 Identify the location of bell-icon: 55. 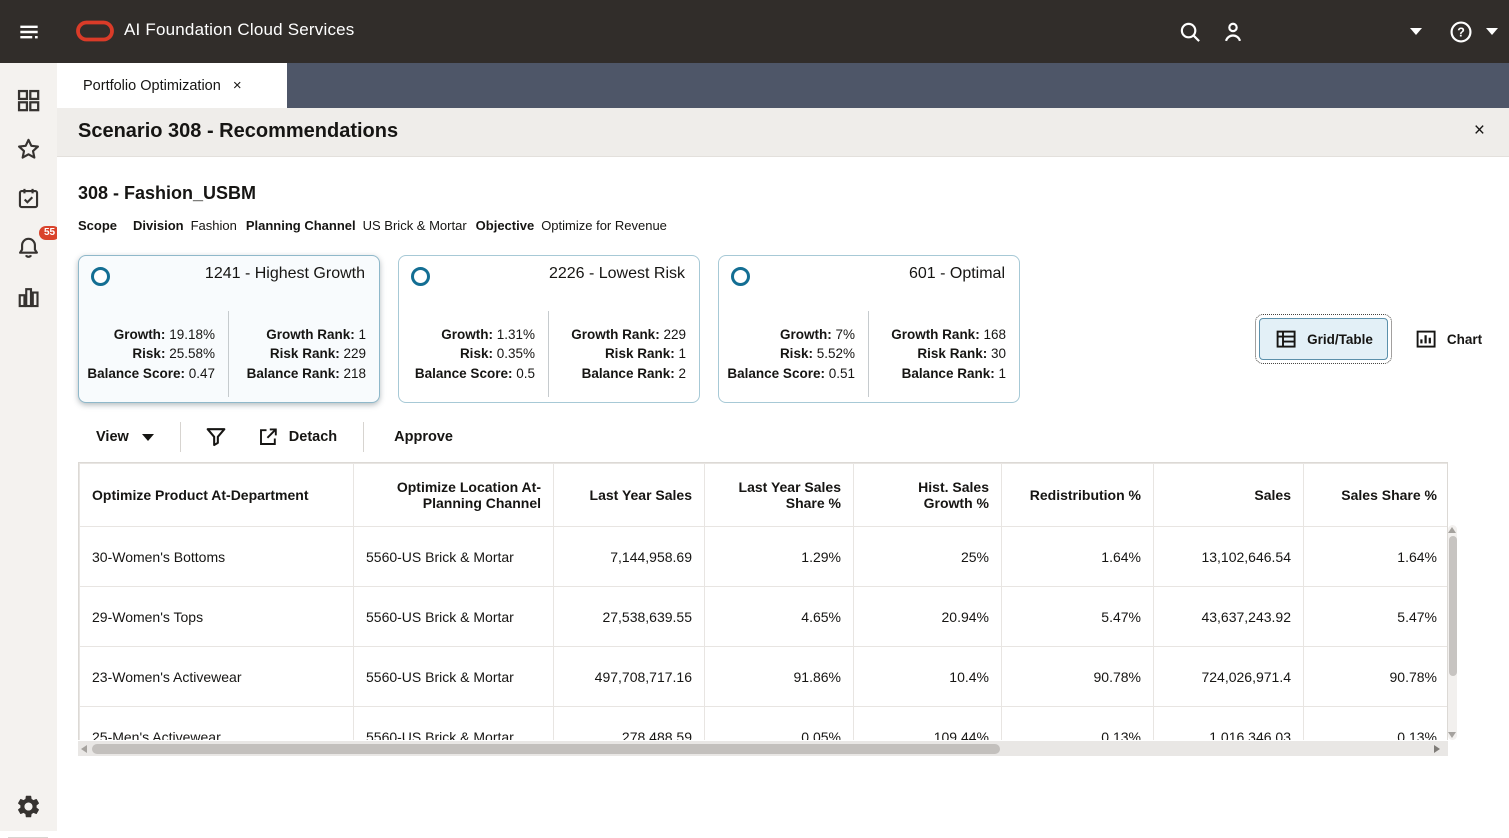
(38, 243).